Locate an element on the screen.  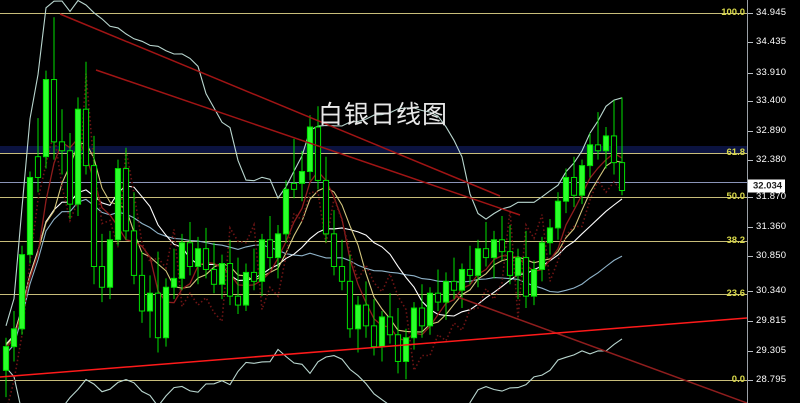
trendline-up-trend-right is located at coordinates (373, 347).